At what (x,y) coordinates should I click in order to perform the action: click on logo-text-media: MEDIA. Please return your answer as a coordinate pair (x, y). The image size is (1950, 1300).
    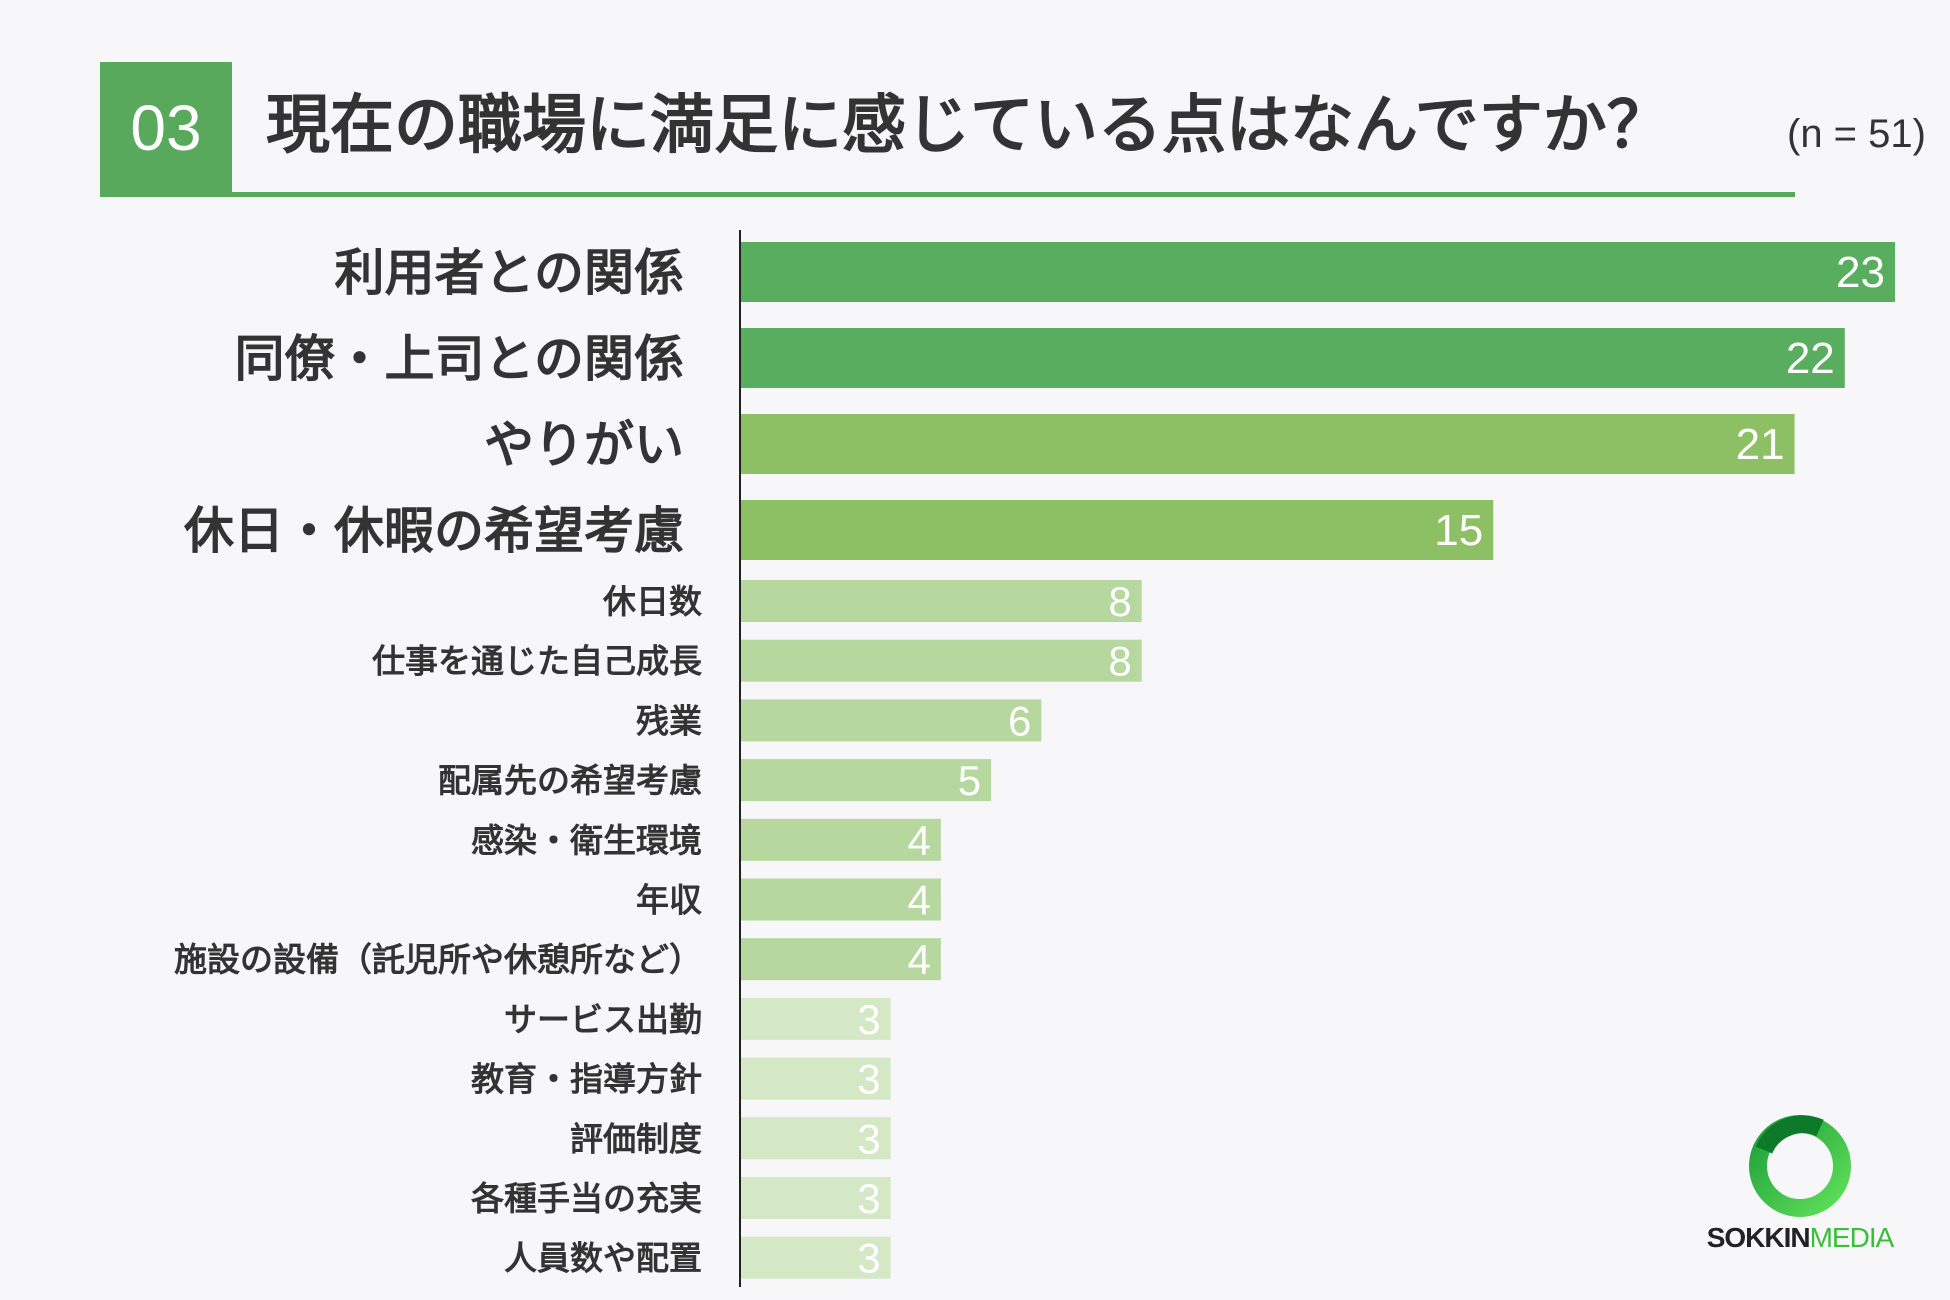
    Looking at the image, I should click on (1852, 1237).